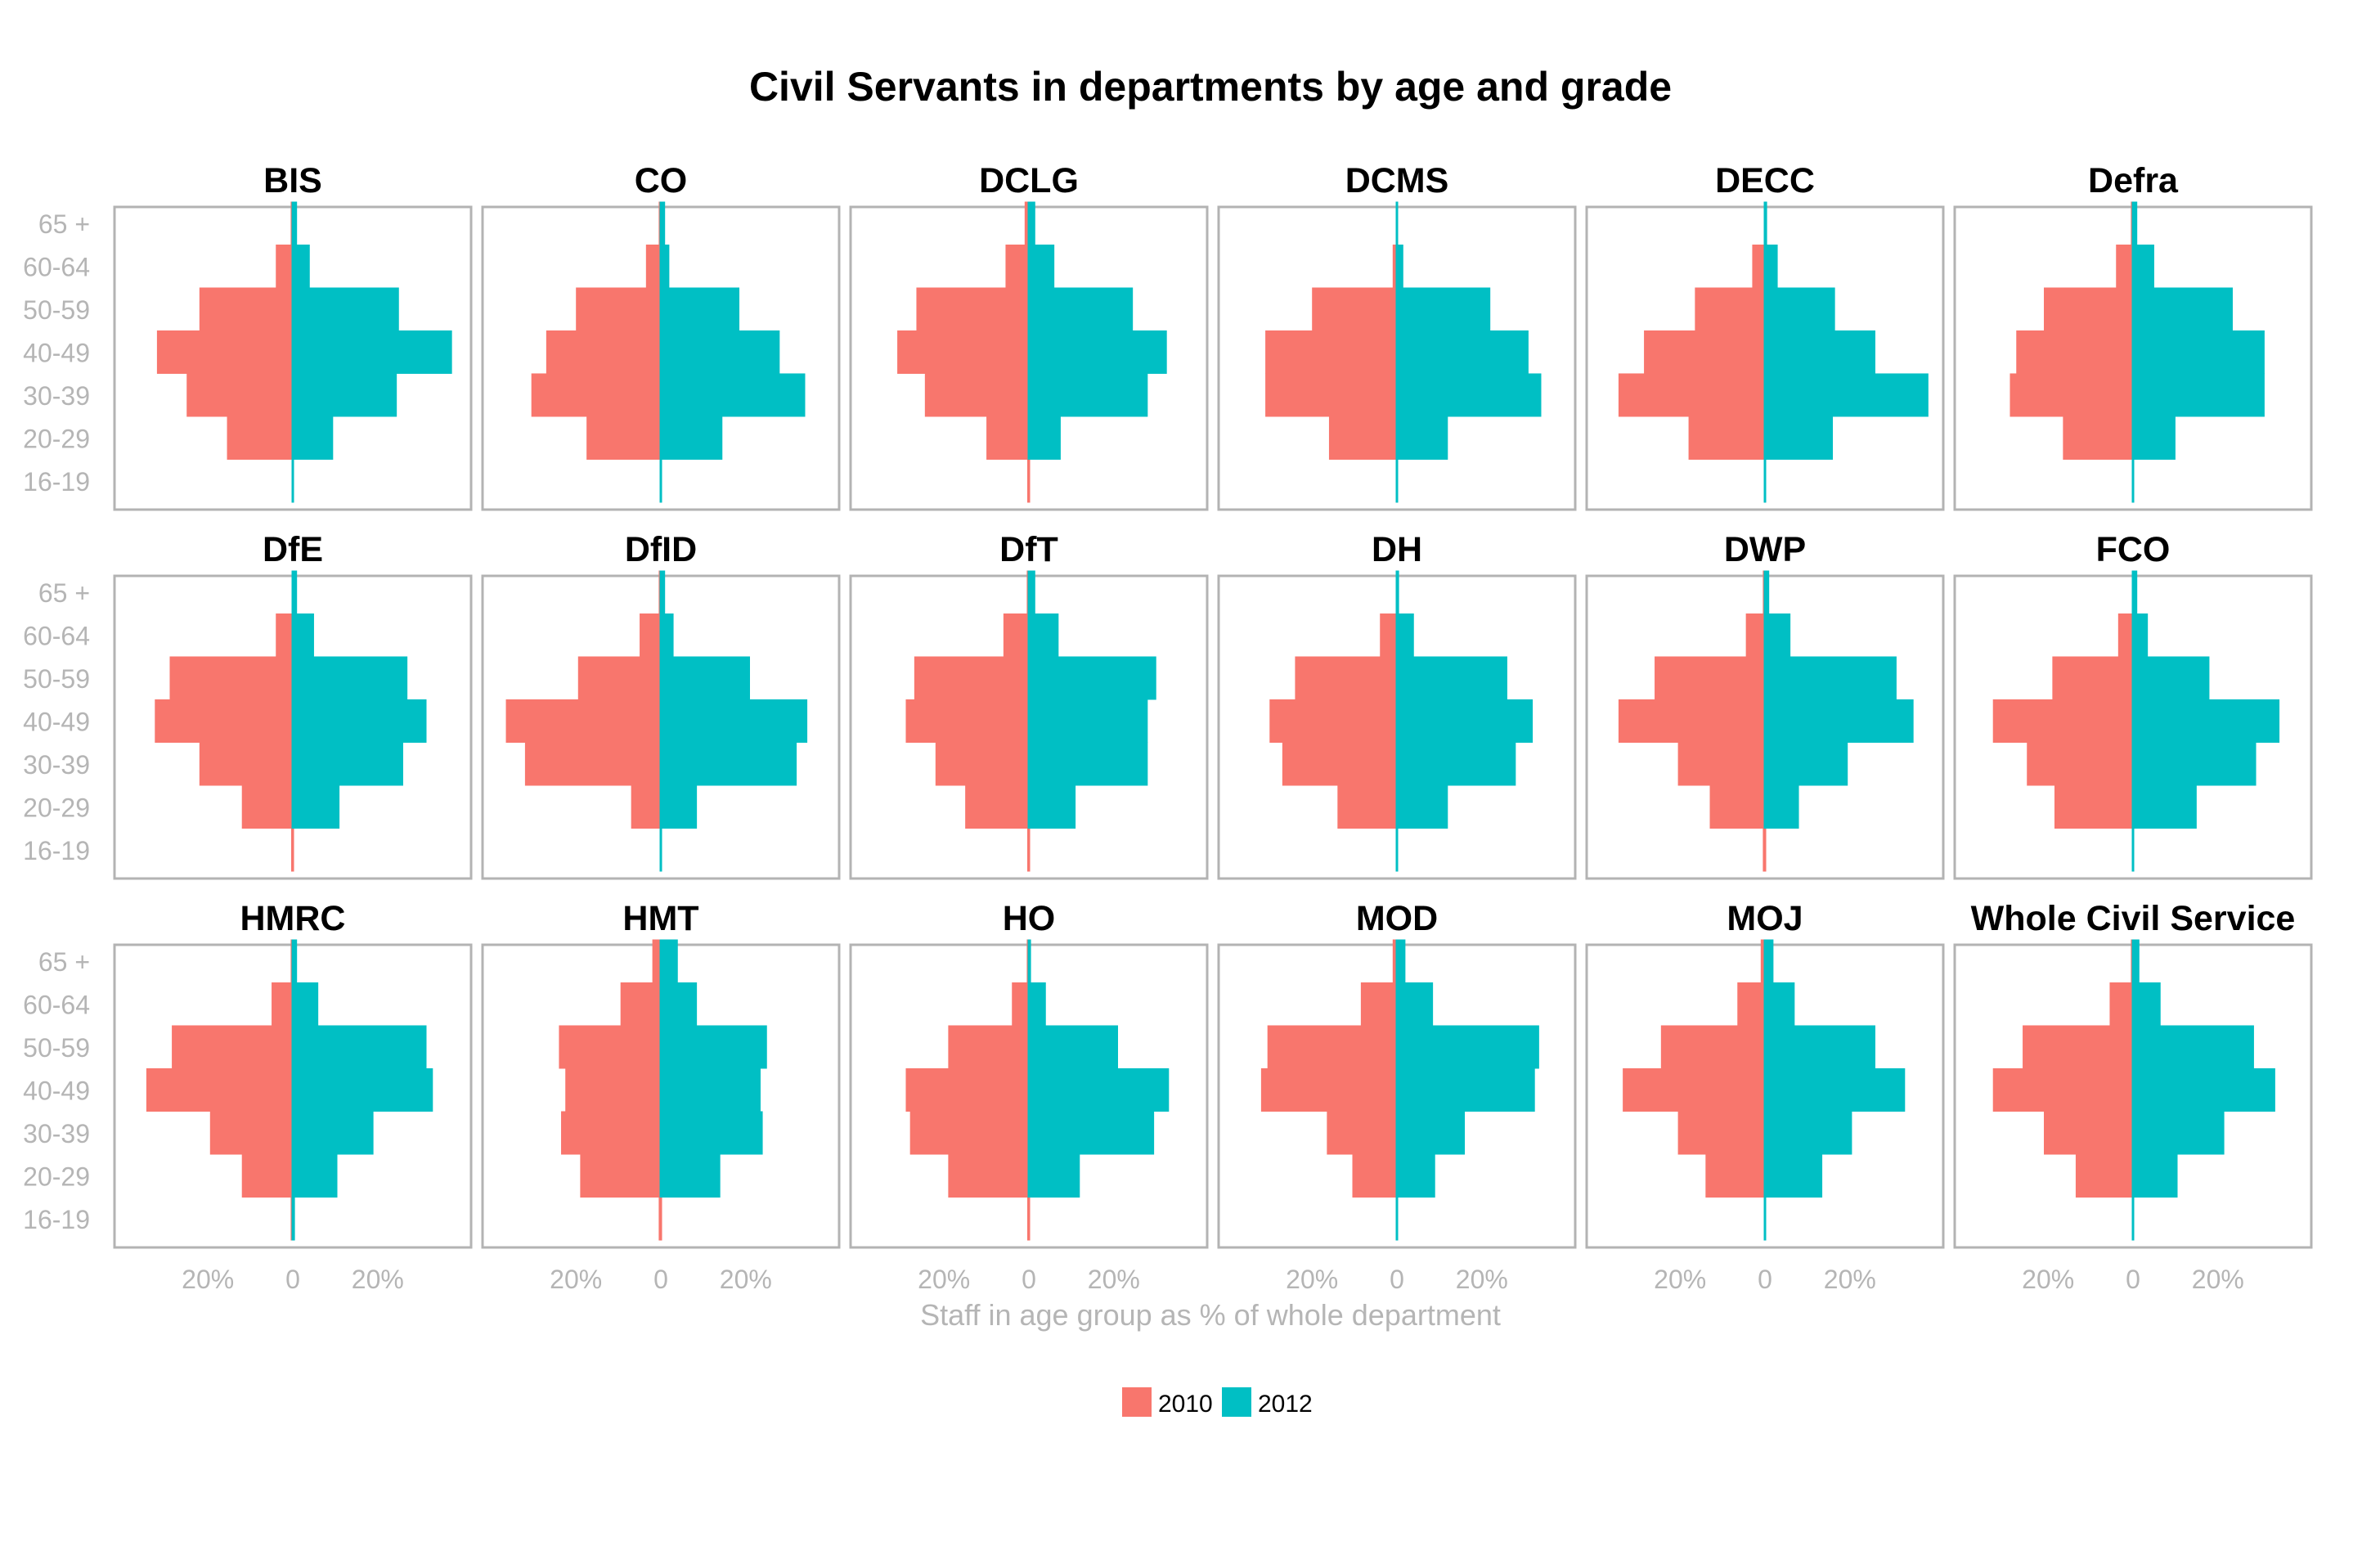 The image size is (2380, 1546). Describe the element at coordinates (2133, 336) in the screenshot. I see `panel-defra: Defra` at that location.